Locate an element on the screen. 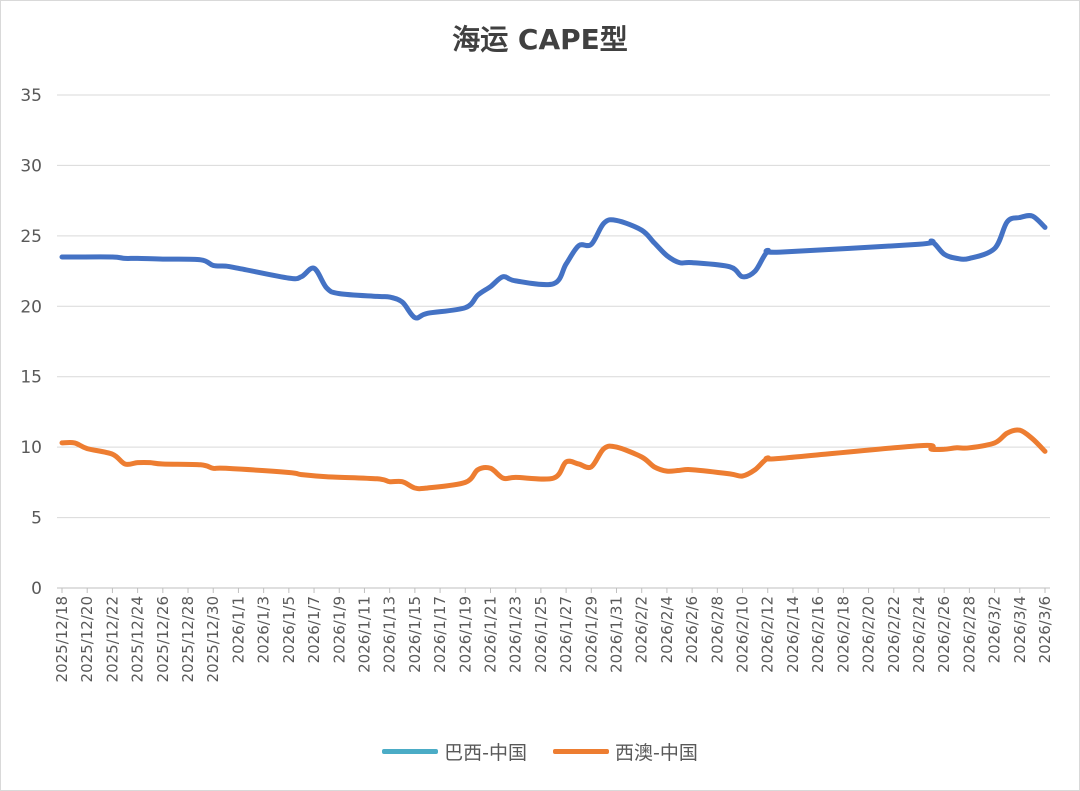 The height and width of the screenshot is (791, 1080). x-tick-label: 2026/1/15 is located at coordinates (415, 634).